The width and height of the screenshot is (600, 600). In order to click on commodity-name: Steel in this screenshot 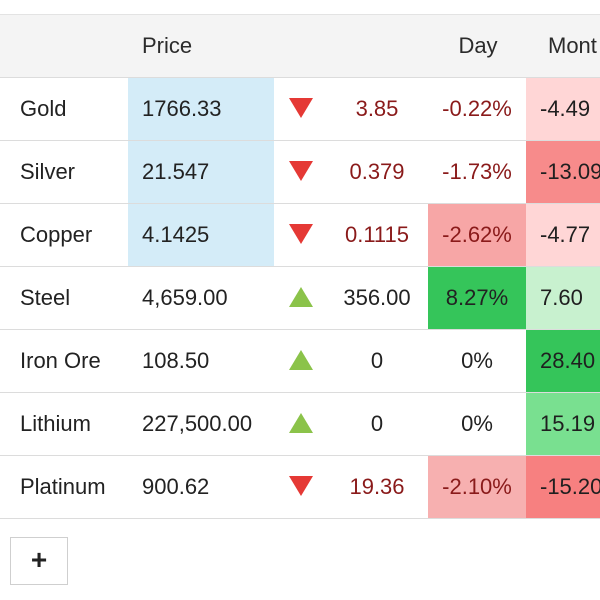, I will do `click(45, 297)`.